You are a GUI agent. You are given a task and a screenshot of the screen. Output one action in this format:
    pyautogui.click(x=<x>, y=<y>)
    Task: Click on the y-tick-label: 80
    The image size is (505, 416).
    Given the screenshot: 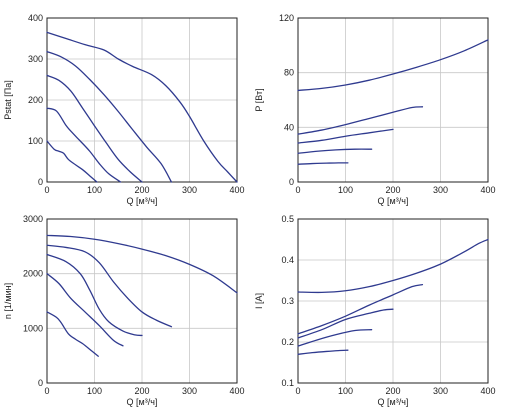 What is the action you would take?
    pyautogui.click(x=289, y=73)
    